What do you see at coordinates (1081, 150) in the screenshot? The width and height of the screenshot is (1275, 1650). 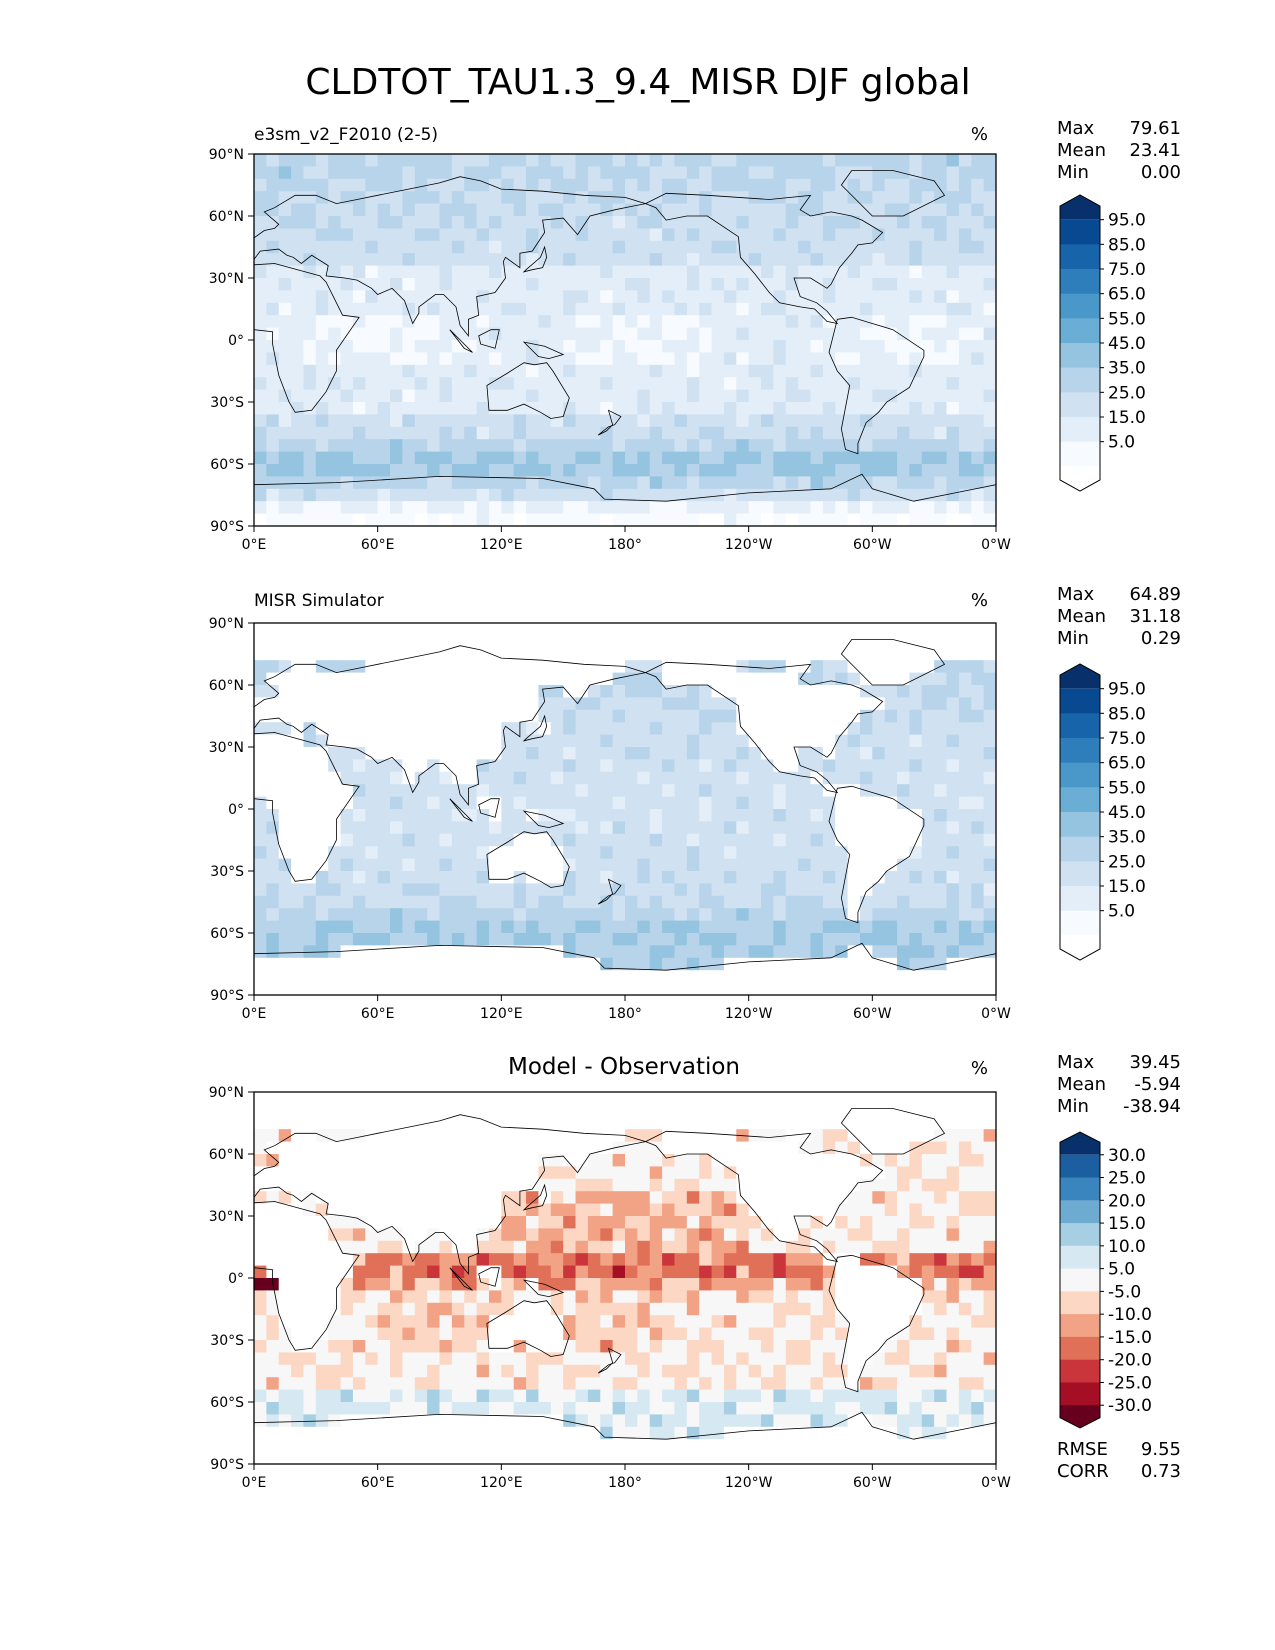 I see `stat-label: Mean` at bounding box center [1081, 150].